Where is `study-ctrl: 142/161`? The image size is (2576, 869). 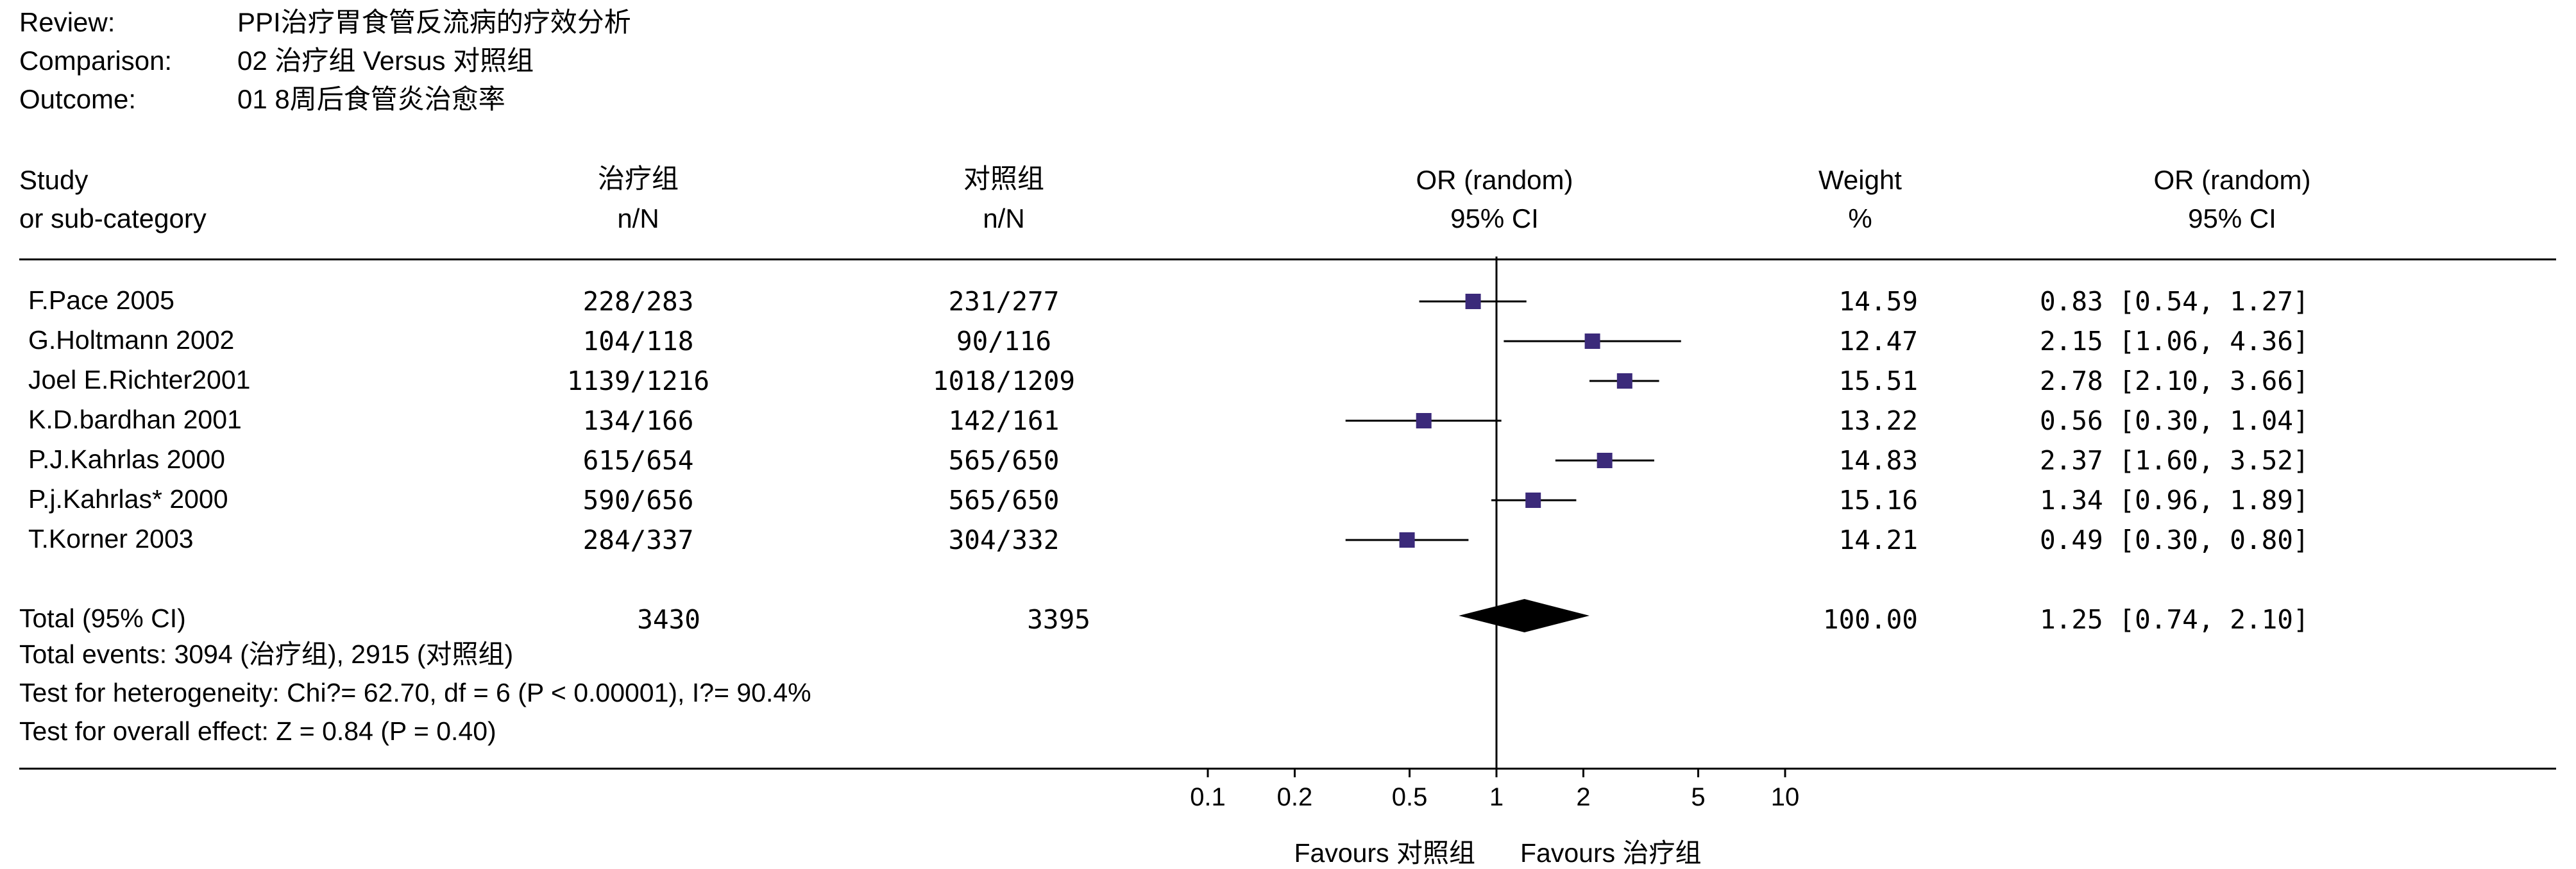
study-ctrl: 142/161 is located at coordinates (1004, 420).